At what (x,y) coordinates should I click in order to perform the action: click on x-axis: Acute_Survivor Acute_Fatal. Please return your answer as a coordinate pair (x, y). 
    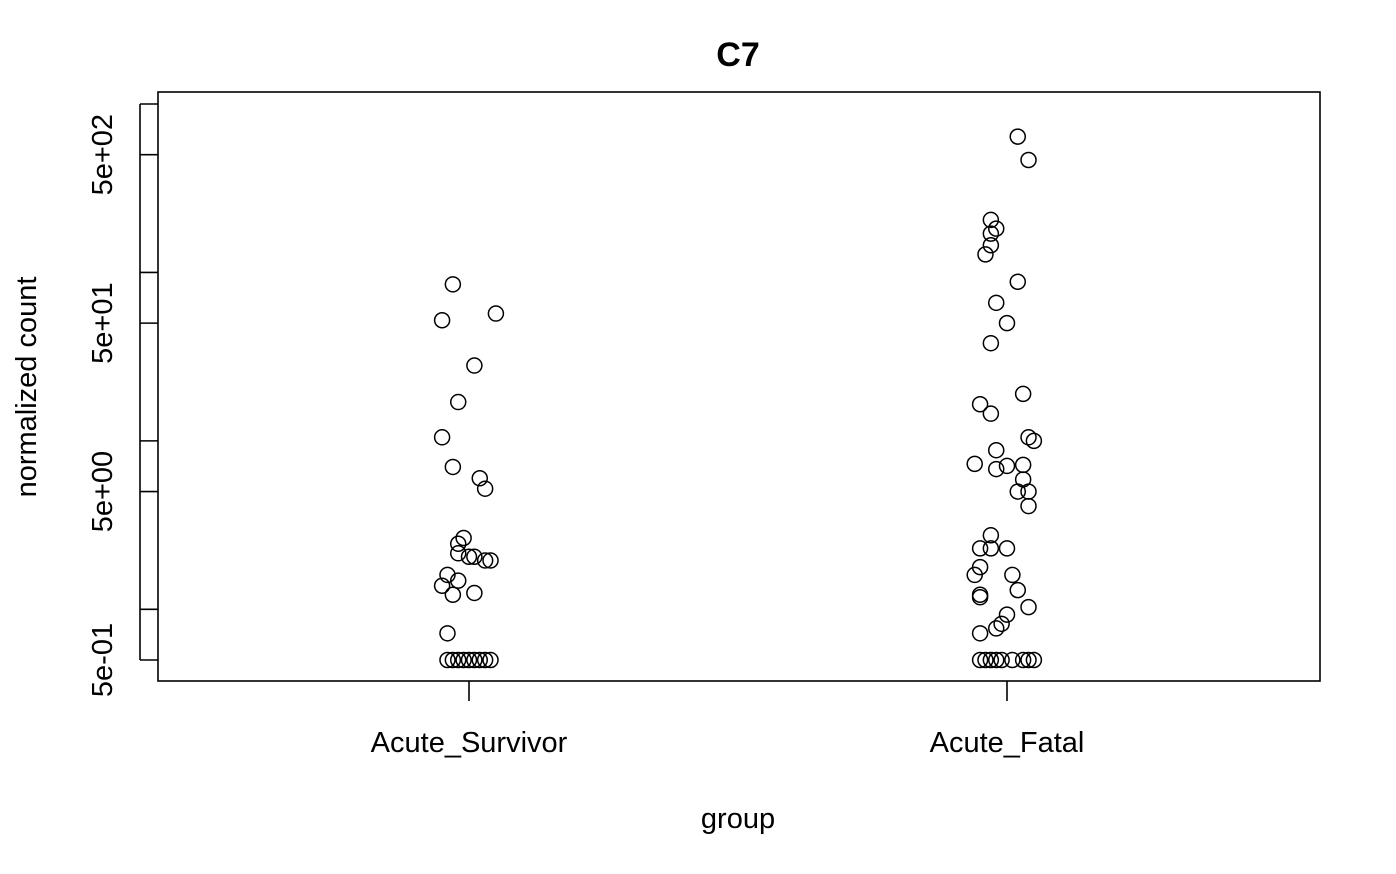
    Looking at the image, I should click on (728, 720).